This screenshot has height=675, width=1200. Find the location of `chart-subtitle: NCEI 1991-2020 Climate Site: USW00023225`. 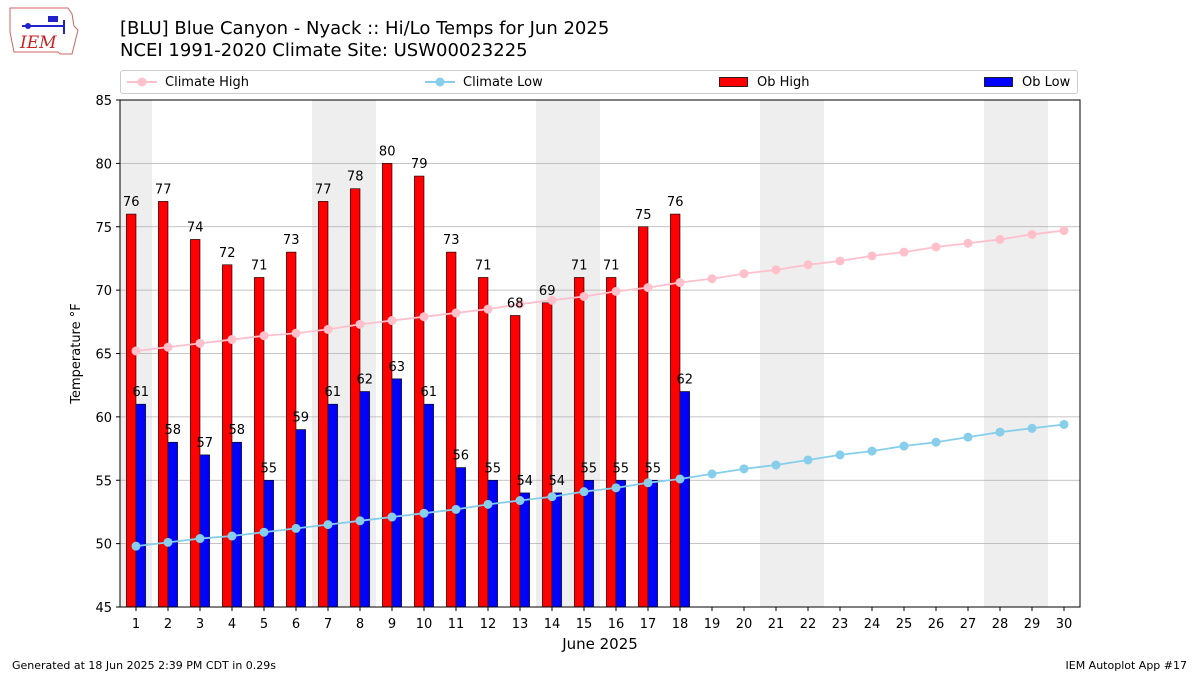

chart-subtitle: NCEI 1991-2020 Climate Site: USW00023225 is located at coordinates (324, 50).